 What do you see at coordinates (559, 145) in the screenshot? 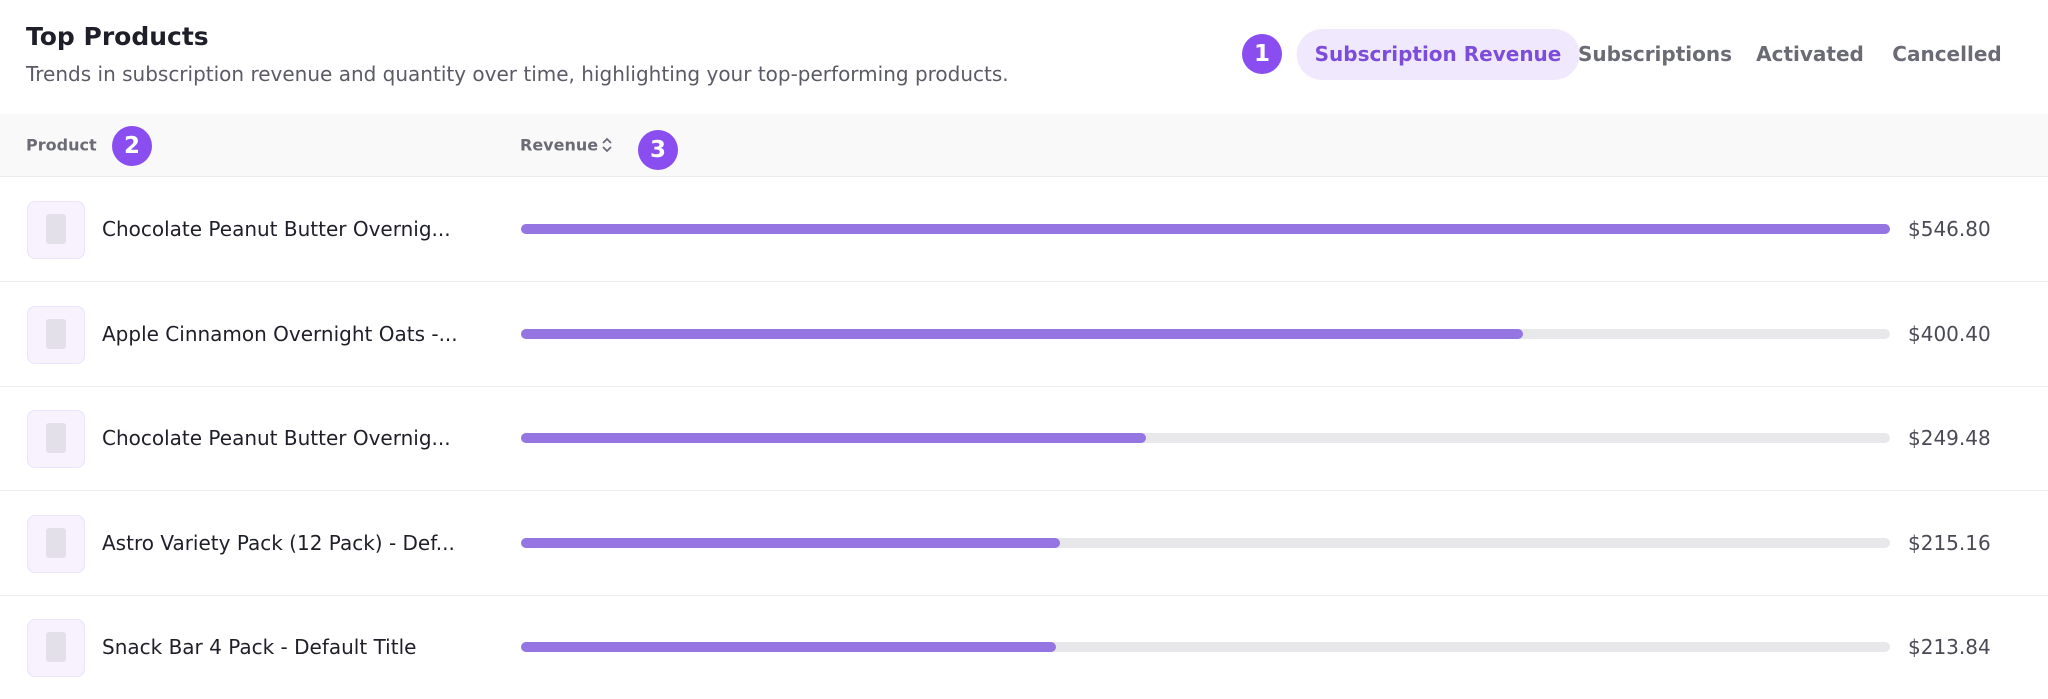
I see `column-header: Revenue` at bounding box center [559, 145].